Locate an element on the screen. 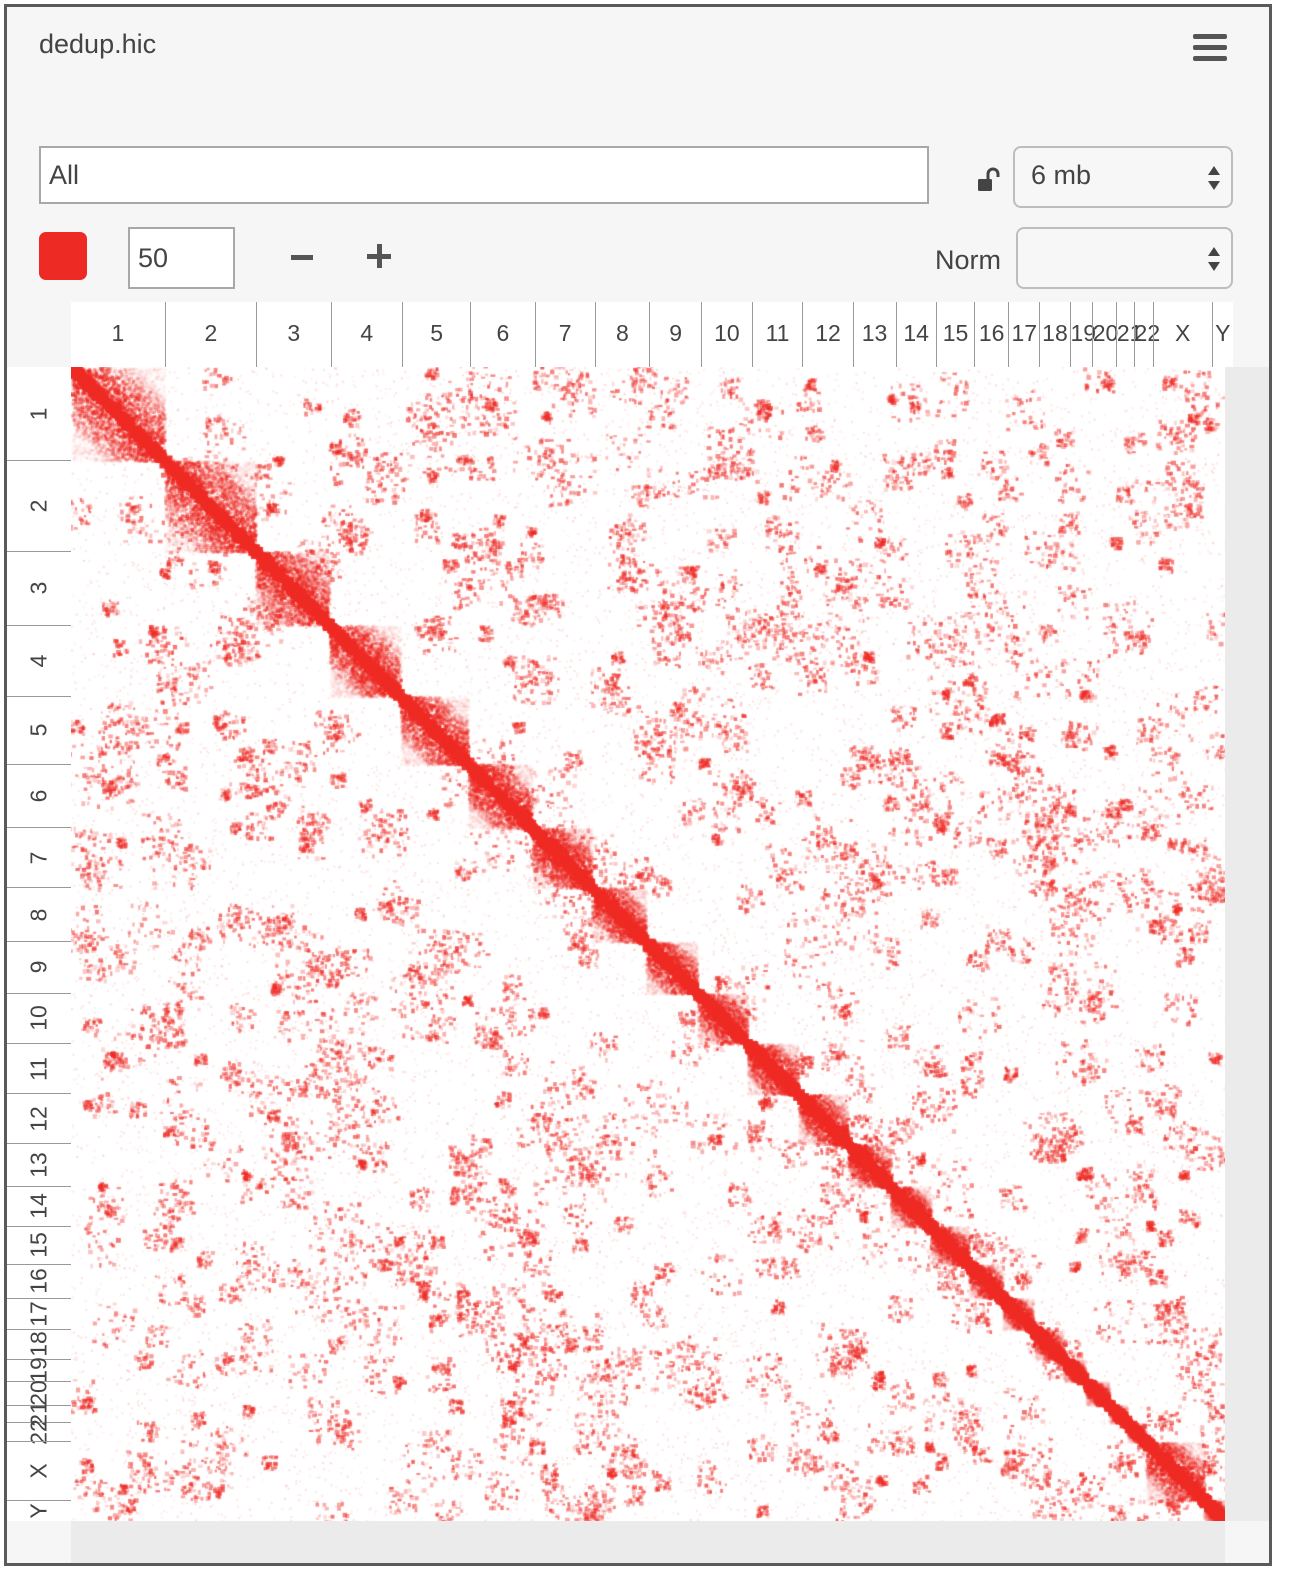  chromosome-tick-y: 17 is located at coordinates (39, 1313).